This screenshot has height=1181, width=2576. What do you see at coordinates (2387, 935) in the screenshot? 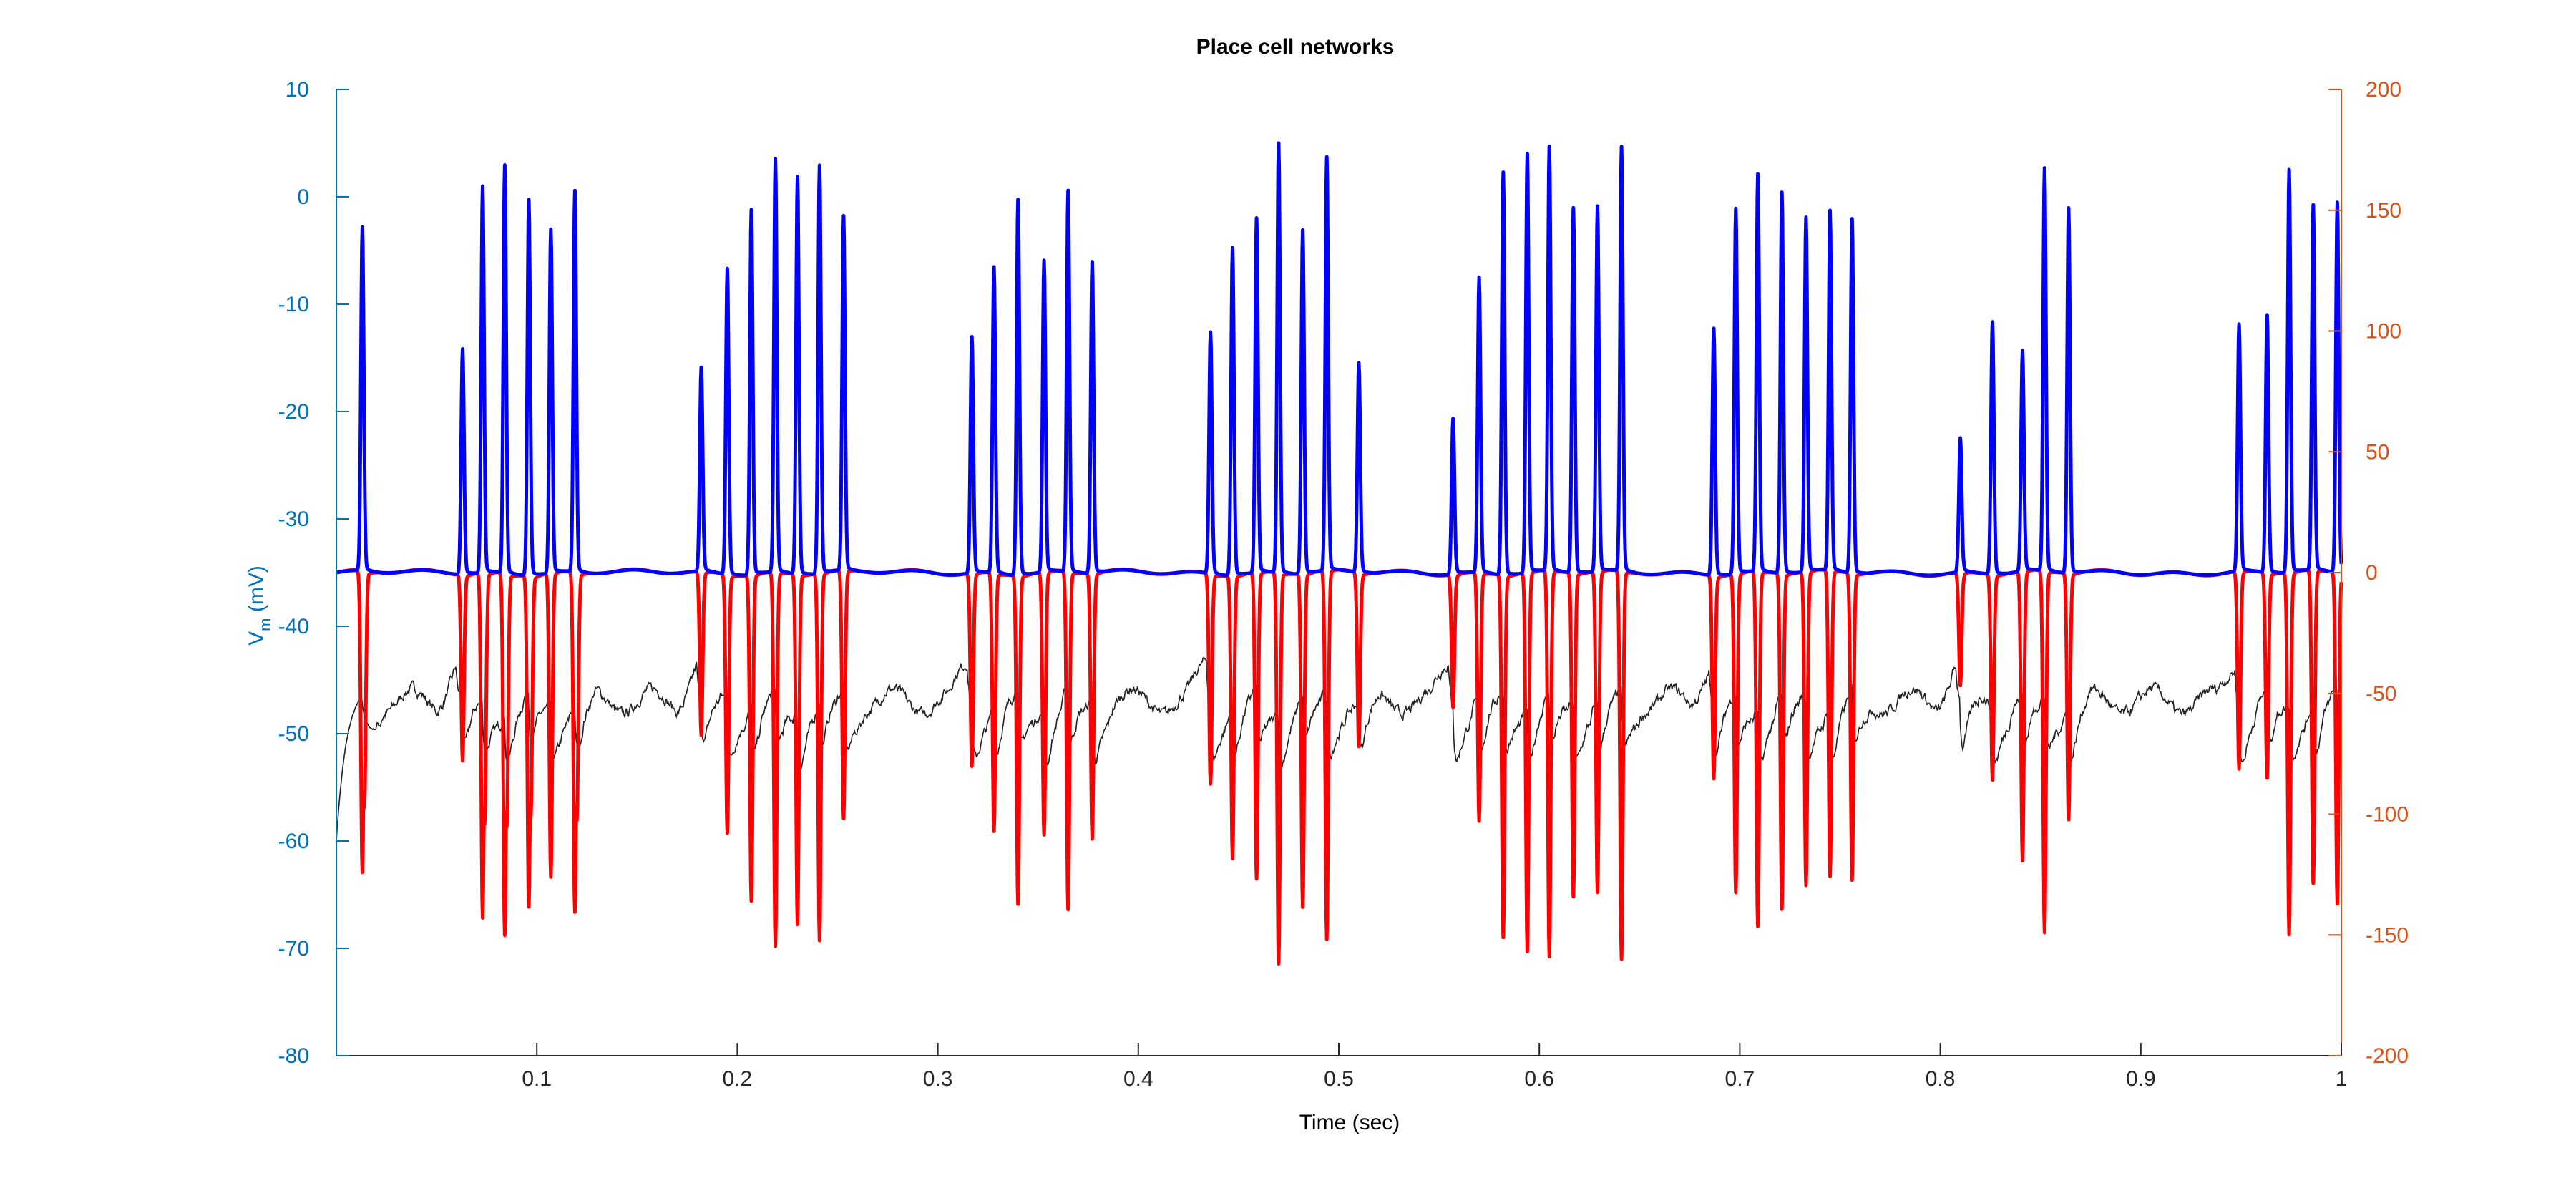
I see `y-right-tick-label: -150` at bounding box center [2387, 935].